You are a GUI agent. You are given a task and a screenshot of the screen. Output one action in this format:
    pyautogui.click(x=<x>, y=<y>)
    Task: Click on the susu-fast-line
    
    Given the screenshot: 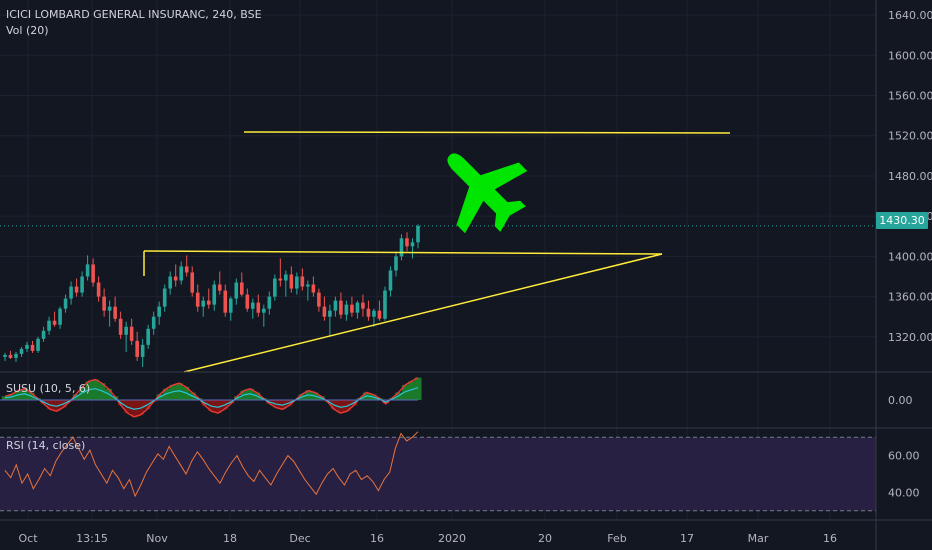 What is the action you would take?
    pyautogui.click(x=211, y=397)
    